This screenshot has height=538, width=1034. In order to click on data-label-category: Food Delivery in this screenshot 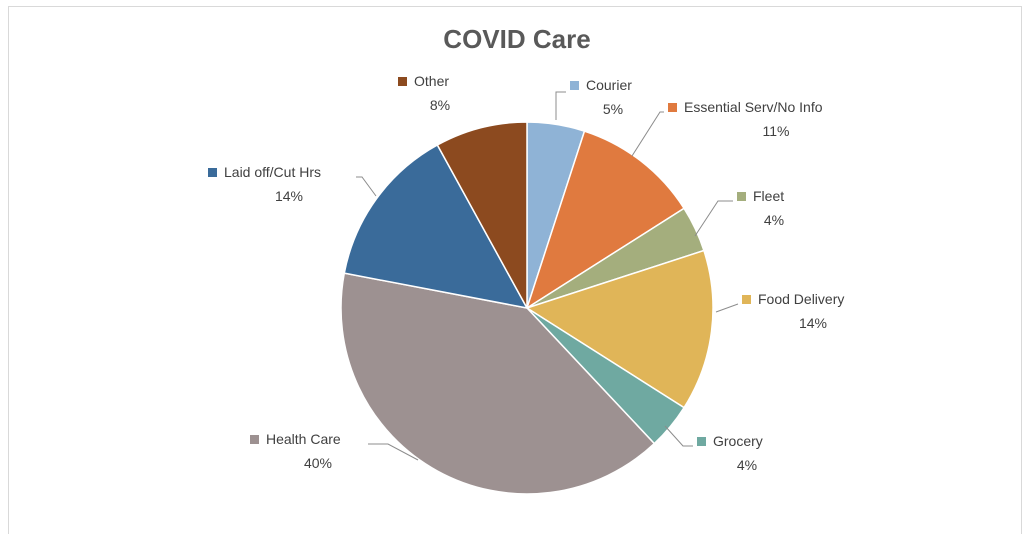, I will do `click(801, 299)`.